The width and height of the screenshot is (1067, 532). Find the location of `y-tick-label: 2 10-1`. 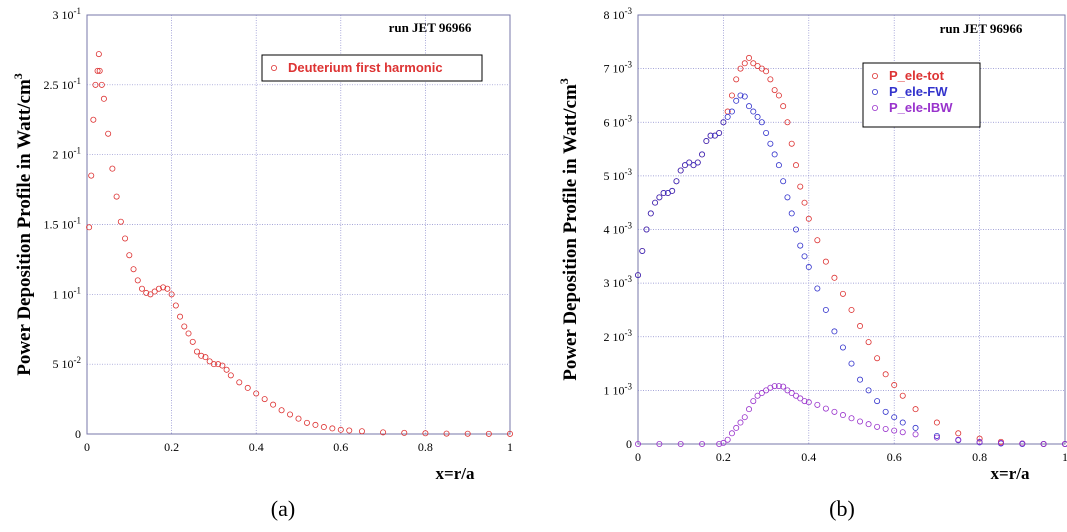

y-tick-label: 2 10-1 is located at coordinates (67, 154).